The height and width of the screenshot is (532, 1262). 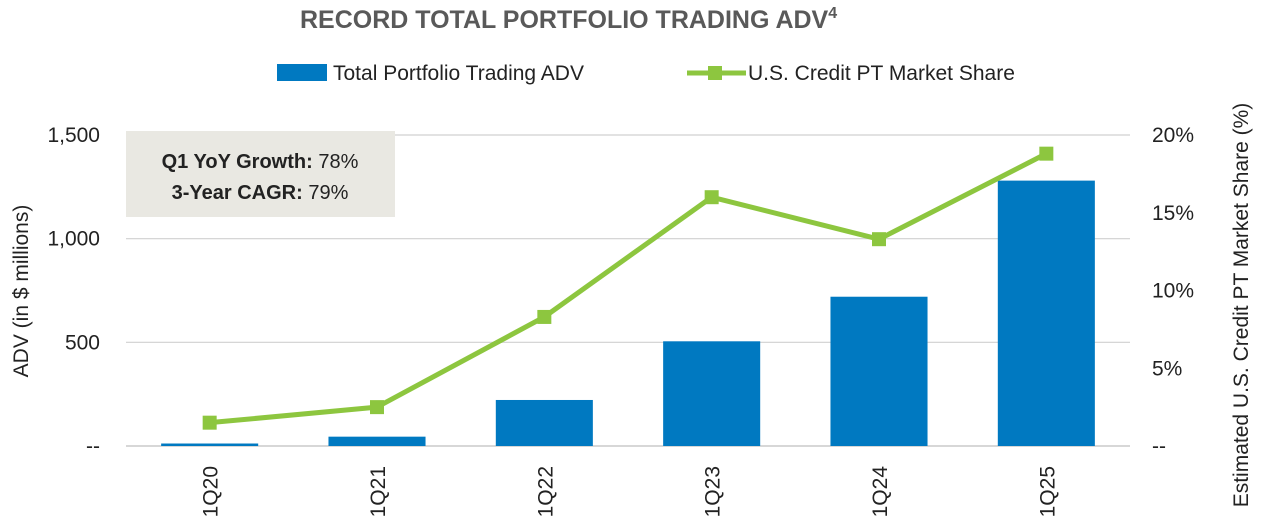 What do you see at coordinates (73, 239) in the screenshot?
I see `y-tick-label: 1,000` at bounding box center [73, 239].